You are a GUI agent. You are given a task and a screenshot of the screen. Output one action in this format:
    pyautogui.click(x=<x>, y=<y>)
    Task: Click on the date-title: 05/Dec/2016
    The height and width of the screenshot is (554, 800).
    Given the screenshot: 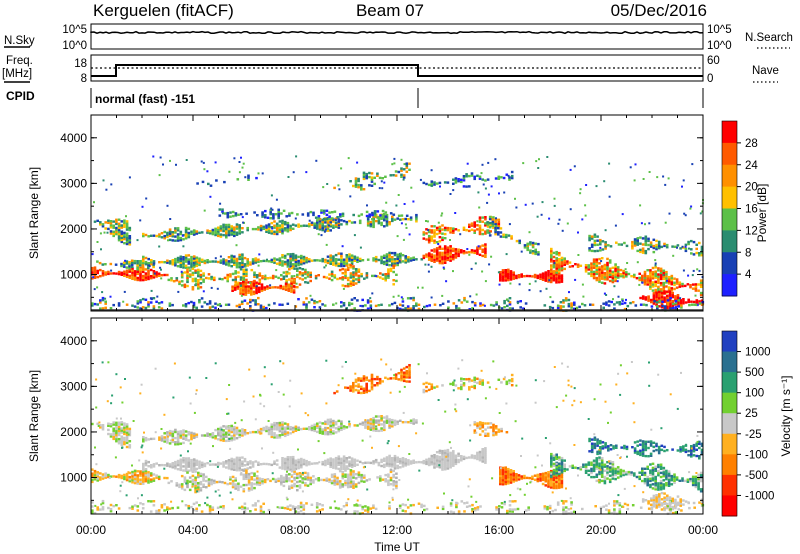 What is the action you would take?
    pyautogui.click(x=659, y=10)
    